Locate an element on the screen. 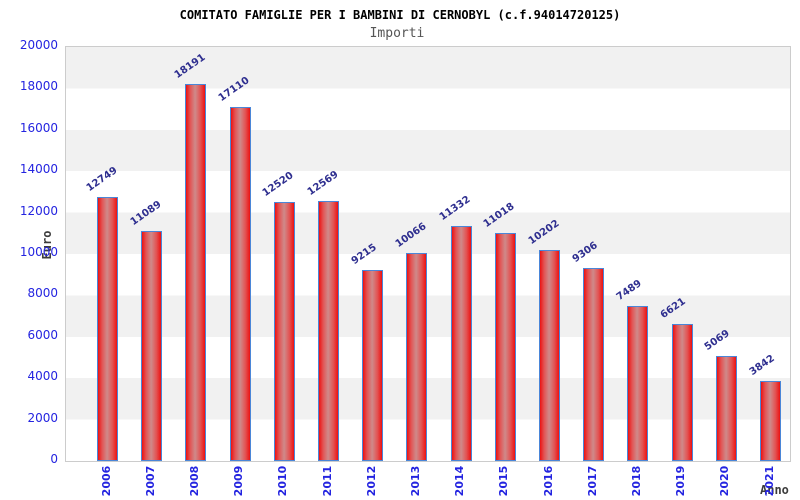  bar-2009 is located at coordinates (240, 283).